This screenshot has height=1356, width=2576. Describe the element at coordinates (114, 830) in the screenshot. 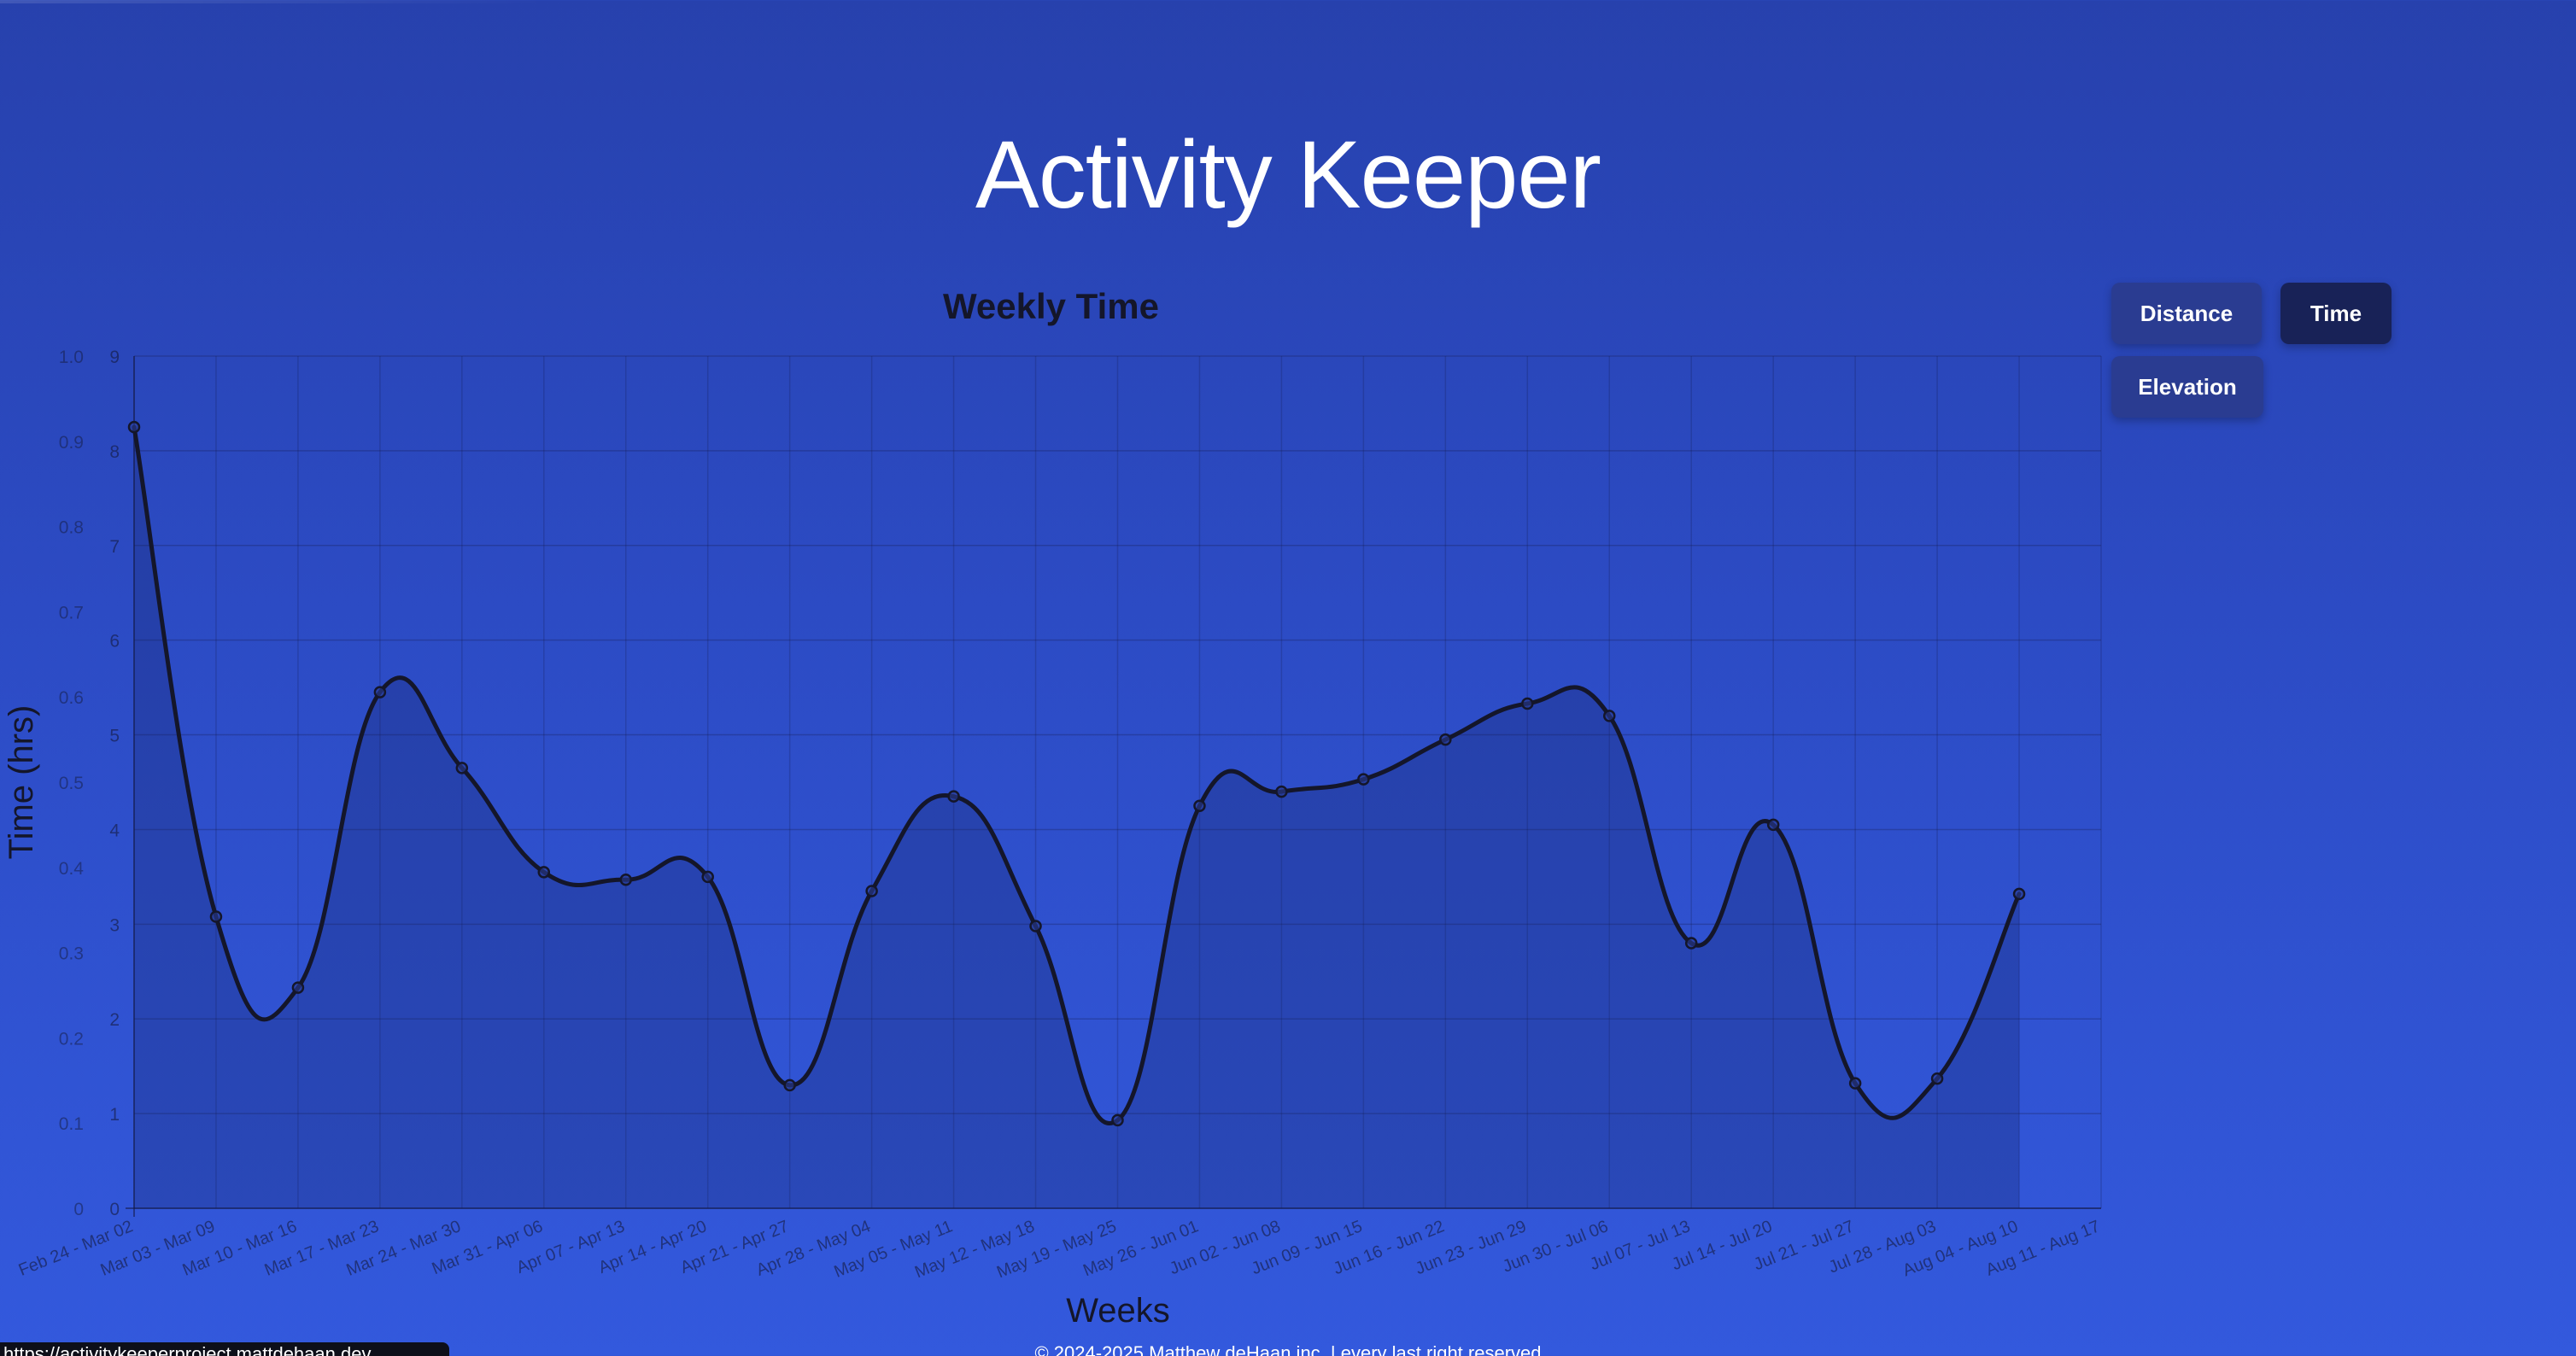

I see `y-tick-label: 4` at that location.